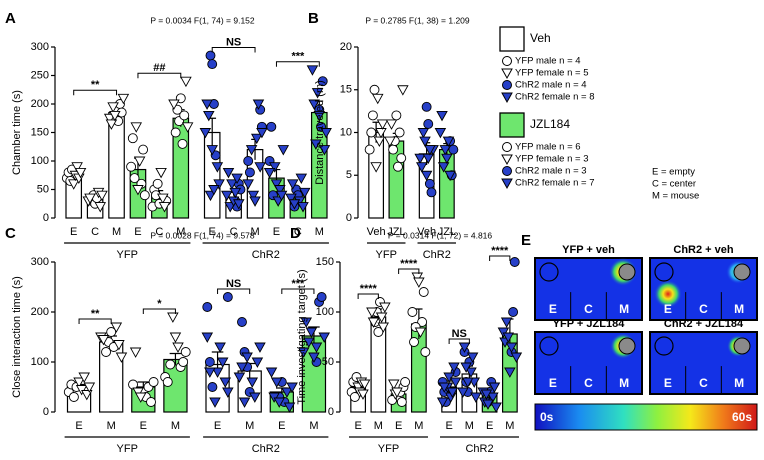  What do you see at coordinates (673, 172) in the screenshot?
I see `key-text: E = empty` at bounding box center [673, 172].